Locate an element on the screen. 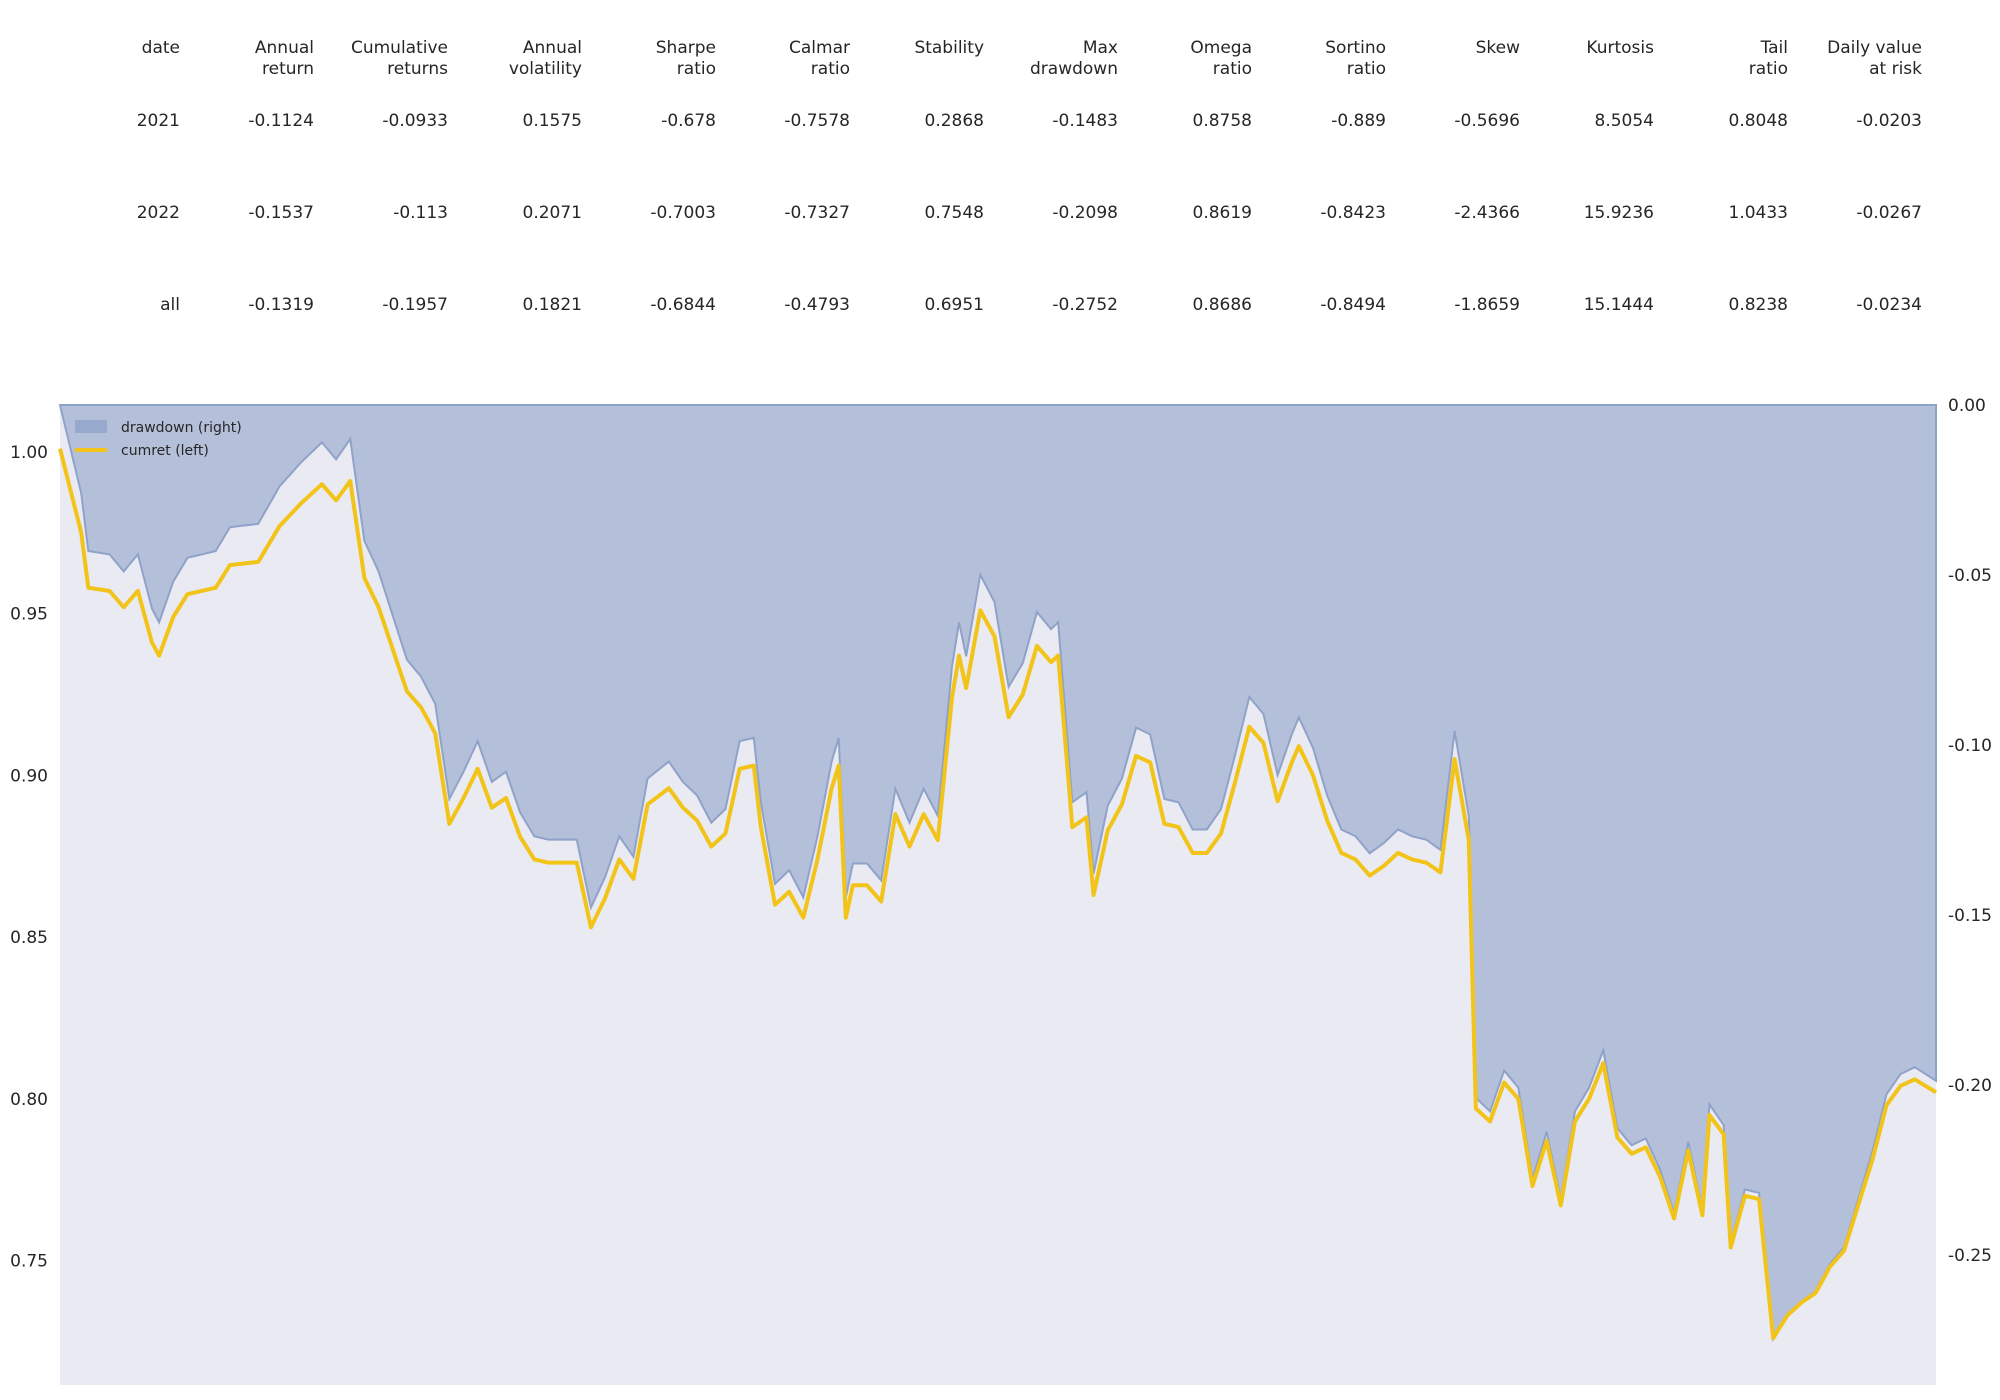 Image resolution: width=2000 pixels, height=1400 pixels. table-header-cell: Stability is located at coordinates (949, 48).